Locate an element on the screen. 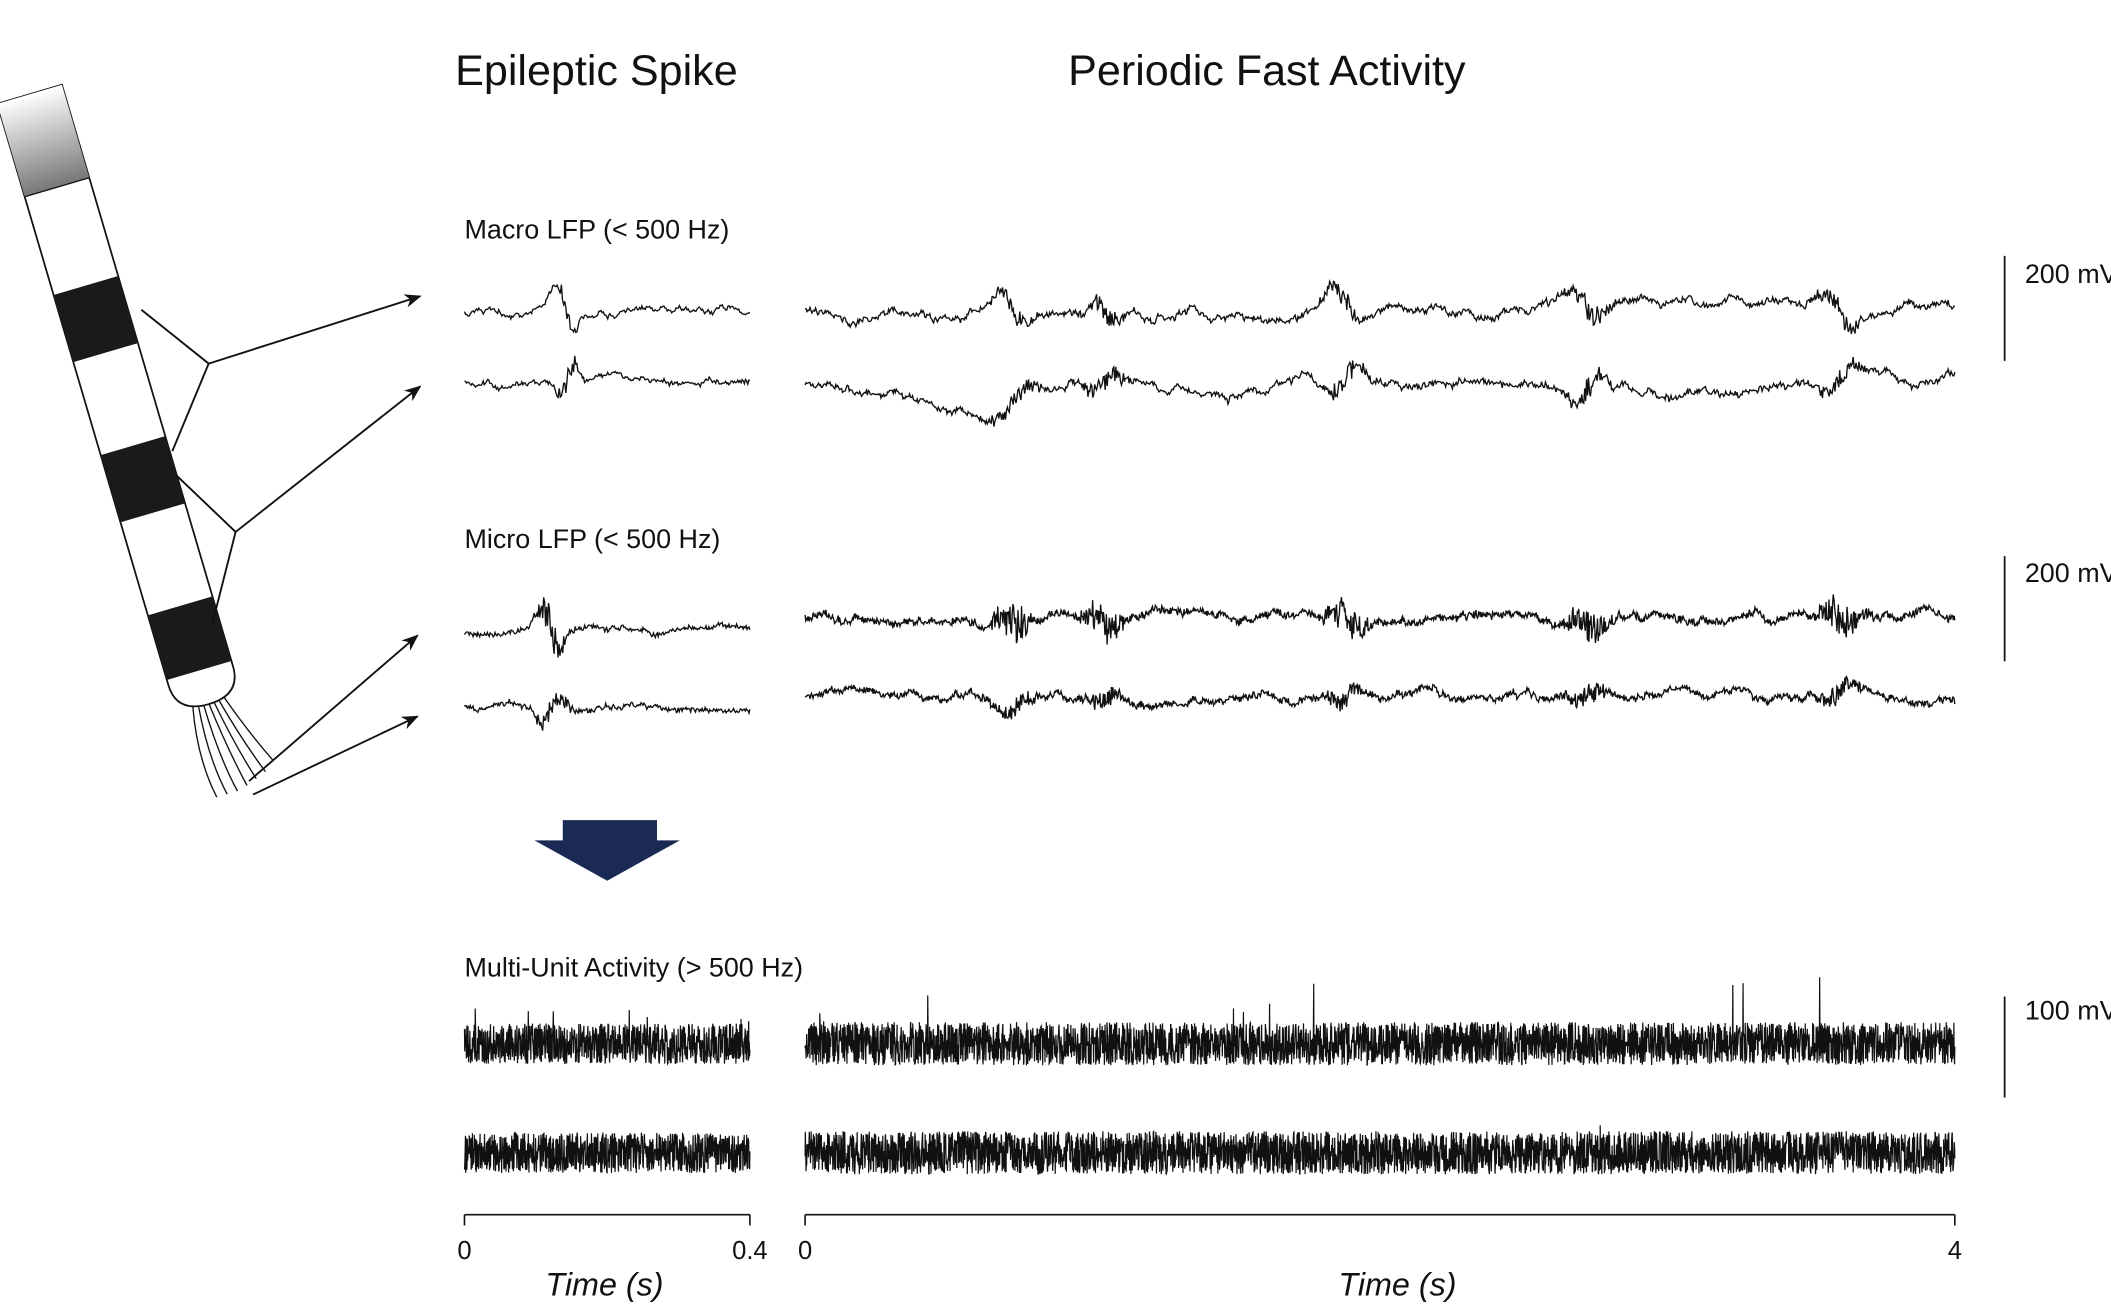  electrode-fade is located at coordinates (45, 140).